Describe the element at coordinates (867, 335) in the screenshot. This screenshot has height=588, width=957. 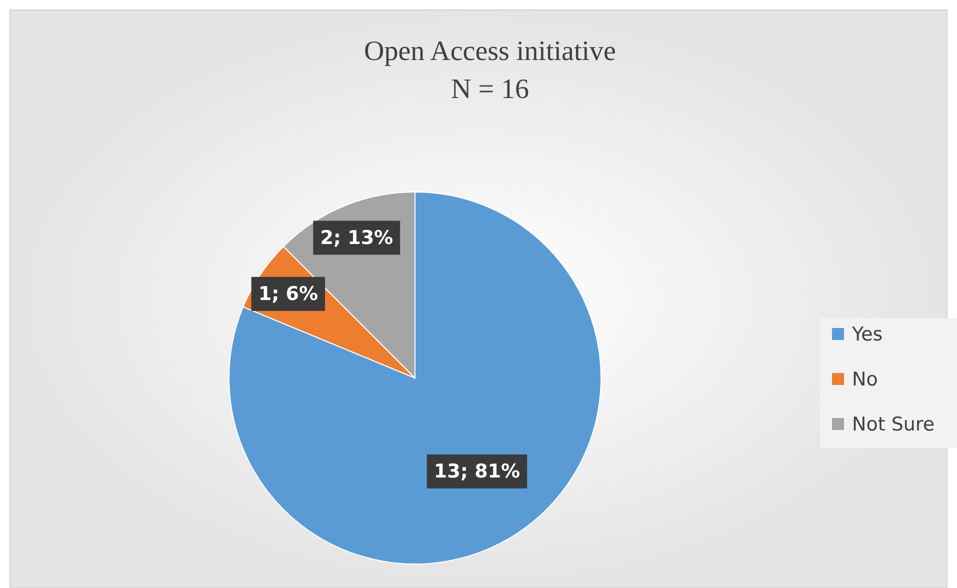
I see `legend-label: Yes` at that location.